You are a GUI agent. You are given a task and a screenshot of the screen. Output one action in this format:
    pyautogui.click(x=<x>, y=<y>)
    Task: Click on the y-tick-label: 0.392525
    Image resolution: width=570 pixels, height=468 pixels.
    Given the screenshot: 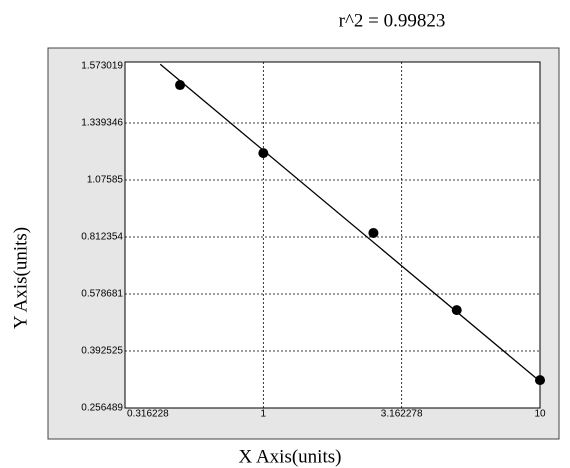 What is the action you would take?
    pyautogui.click(x=102, y=351)
    